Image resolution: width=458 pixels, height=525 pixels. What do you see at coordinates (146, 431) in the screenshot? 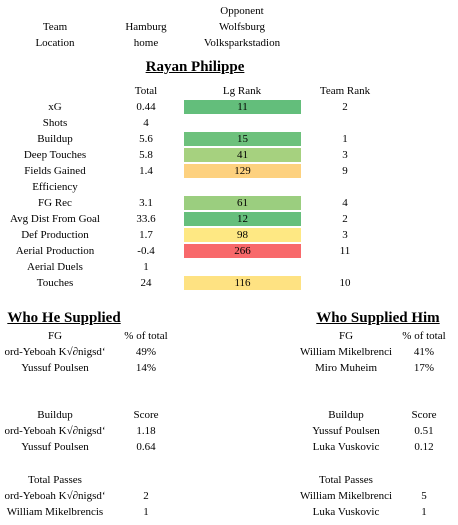
I see `table-value: 1.18` at bounding box center [146, 431].